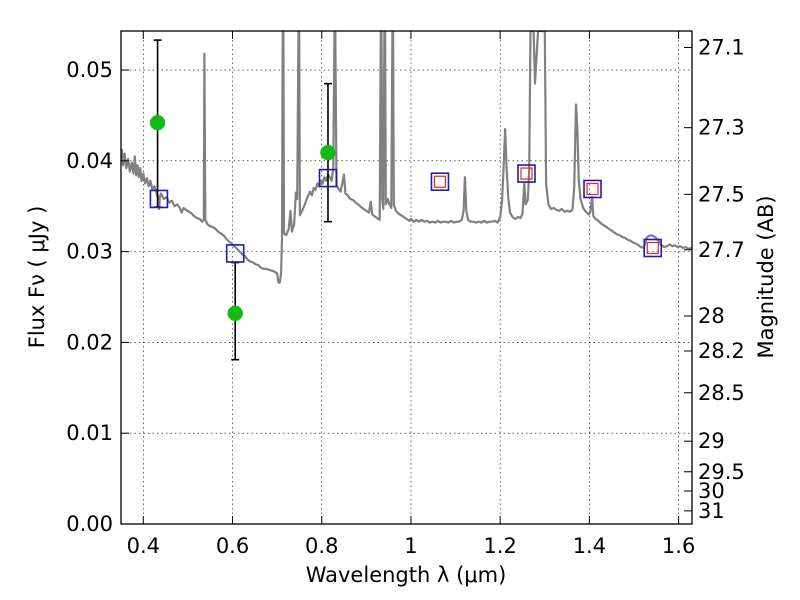 Image resolution: width=800 pixels, height=600 pixels. Describe the element at coordinates (89, 70) in the screenshot. I see `y-tick-label: 0.05` at that location.